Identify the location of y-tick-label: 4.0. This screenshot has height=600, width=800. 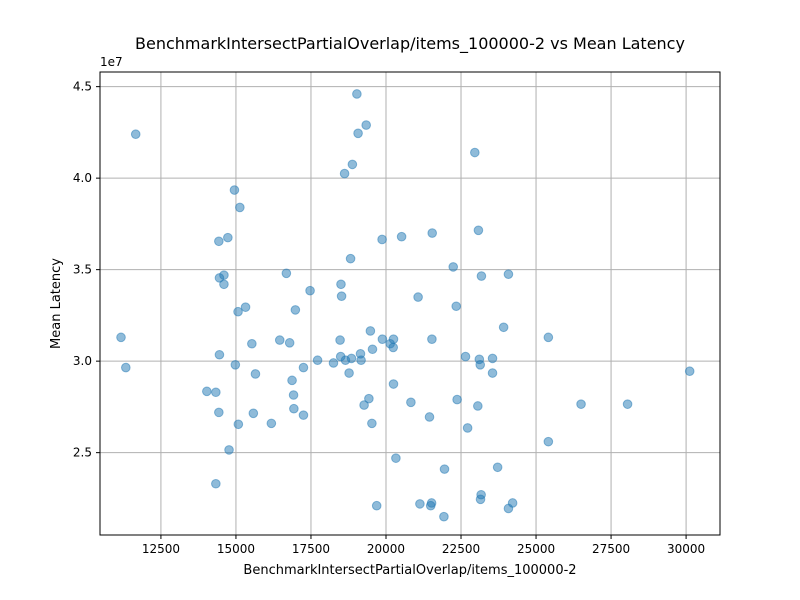
(82, 178).